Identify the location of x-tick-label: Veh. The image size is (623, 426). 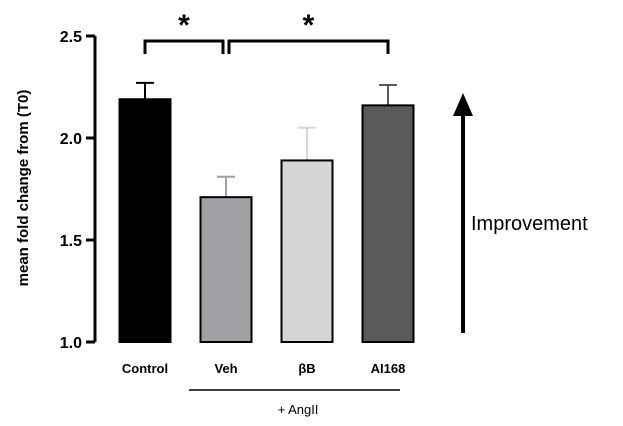
(225, 368).